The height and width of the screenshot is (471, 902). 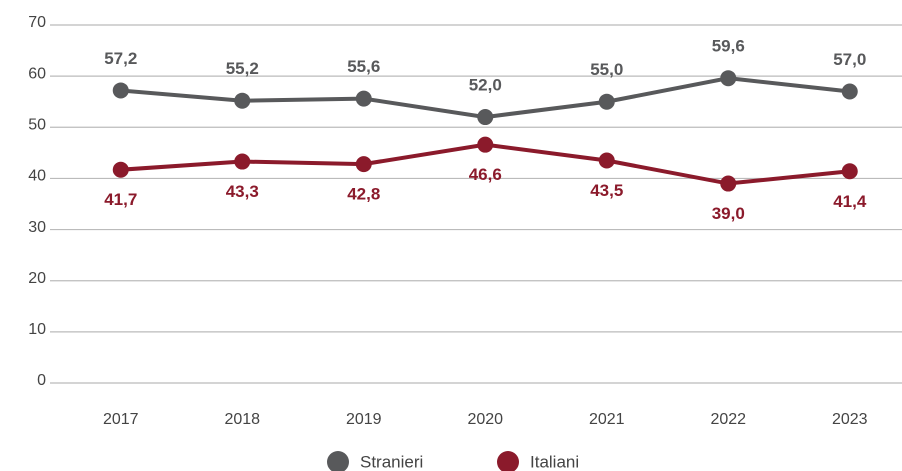 What do you see at coordinates (121, 419) in the screenshot?
I see `x-tick-label: 2017` at bounding box center [121, 419].